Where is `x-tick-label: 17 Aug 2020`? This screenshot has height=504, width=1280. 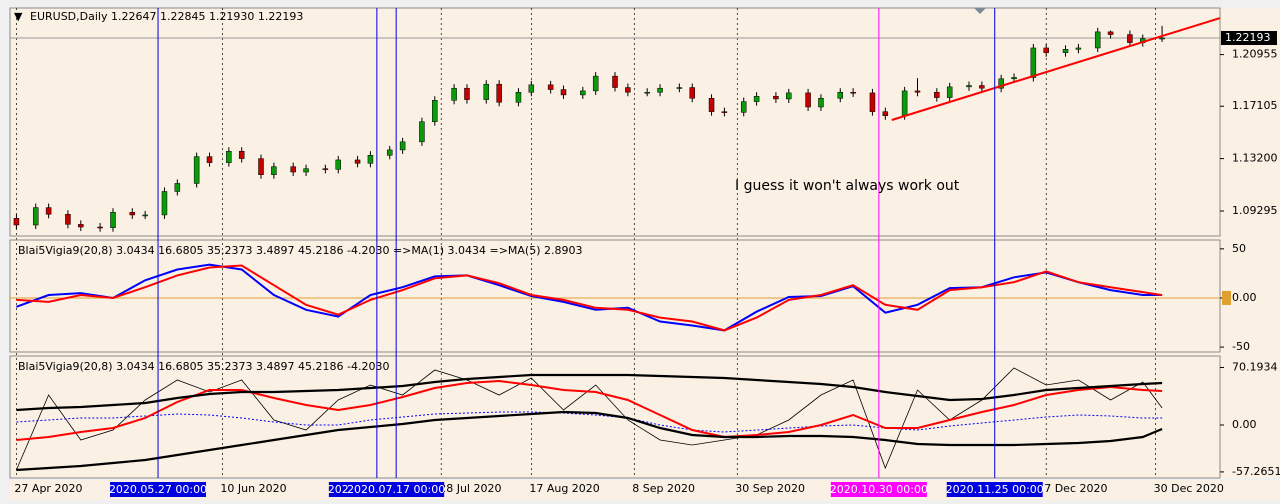
x-tick-label: 17 Aug 2020 is located at coordinates (564, 488).